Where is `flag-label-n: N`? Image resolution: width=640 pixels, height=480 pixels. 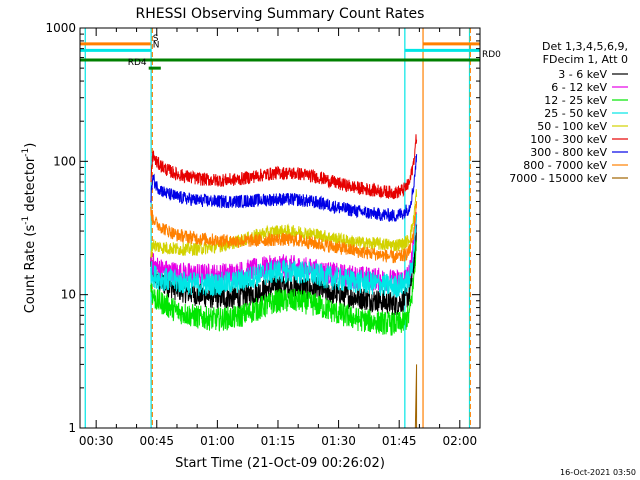 flag-label-n: N is located at coordinates (156, 45).